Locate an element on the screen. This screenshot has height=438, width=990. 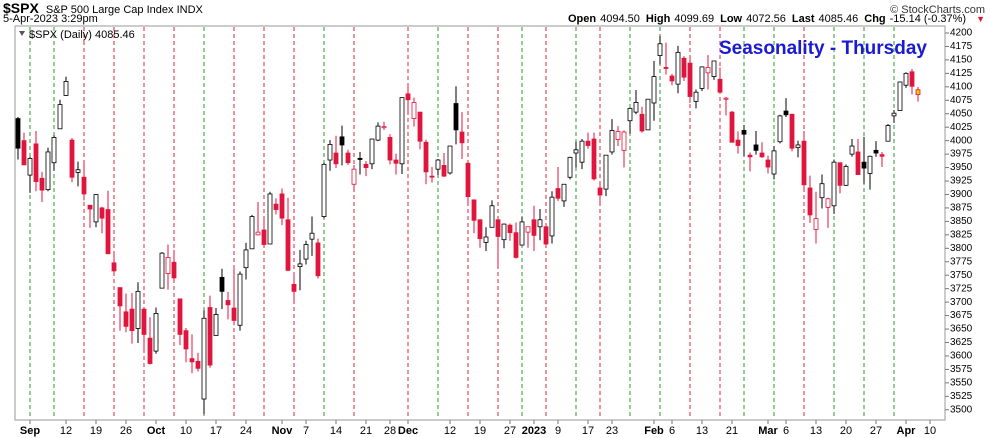
x-tick-label: 19 is located at coordinates (480, 431).